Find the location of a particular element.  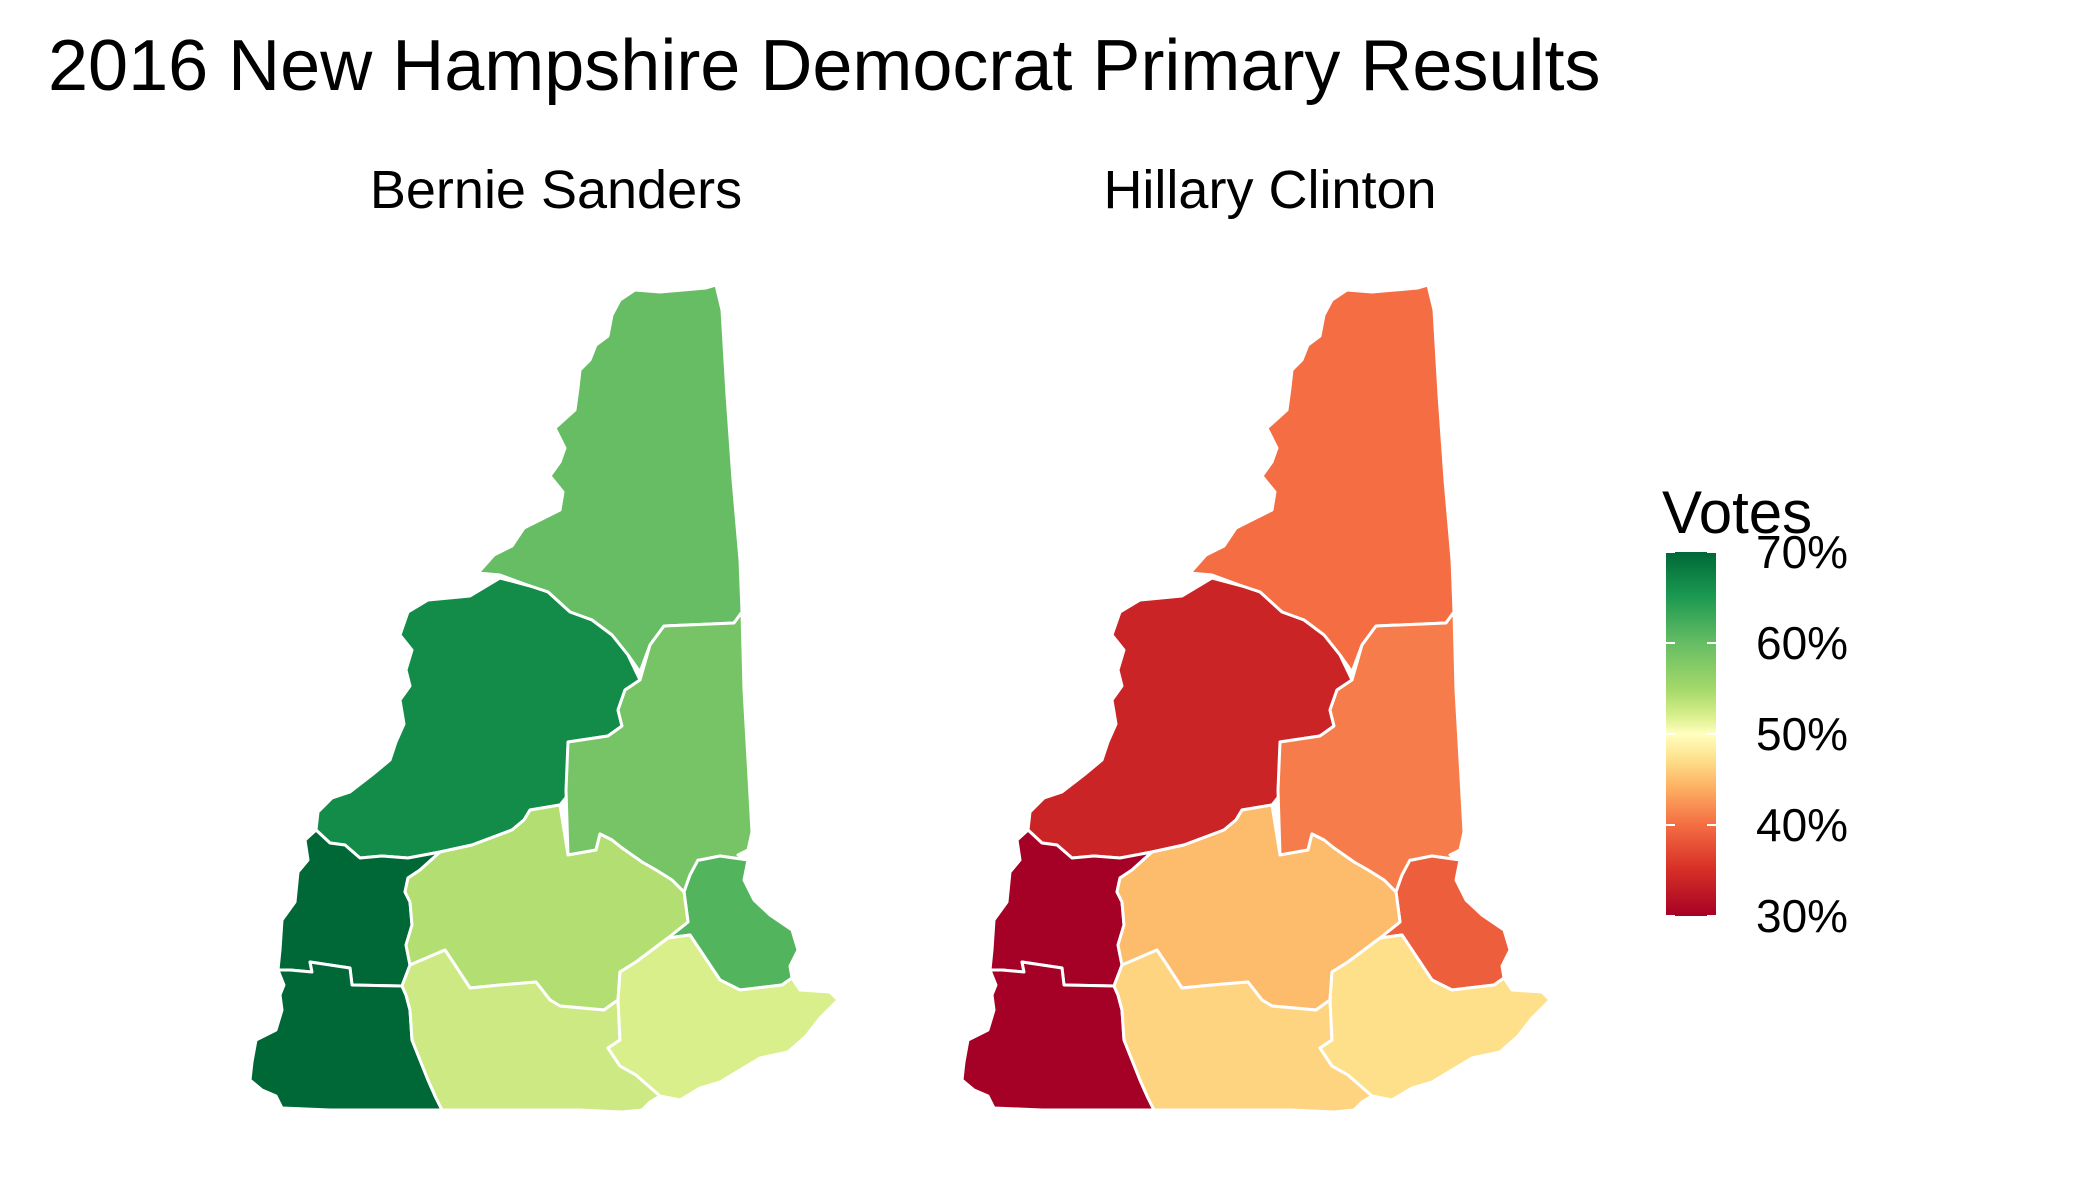

county-hillsborough-clinton is located at coordinates (1243, 1031).